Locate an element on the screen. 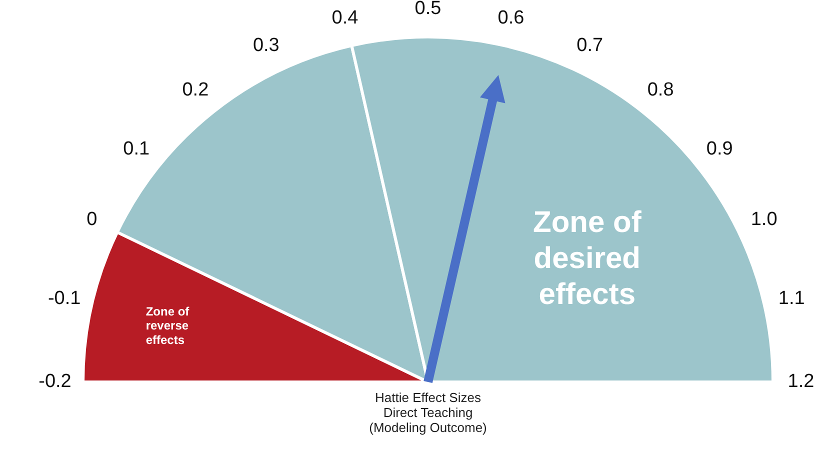 This screenshot has height=455, width=821. text: 1.0 is located at coordinates (764, 219).